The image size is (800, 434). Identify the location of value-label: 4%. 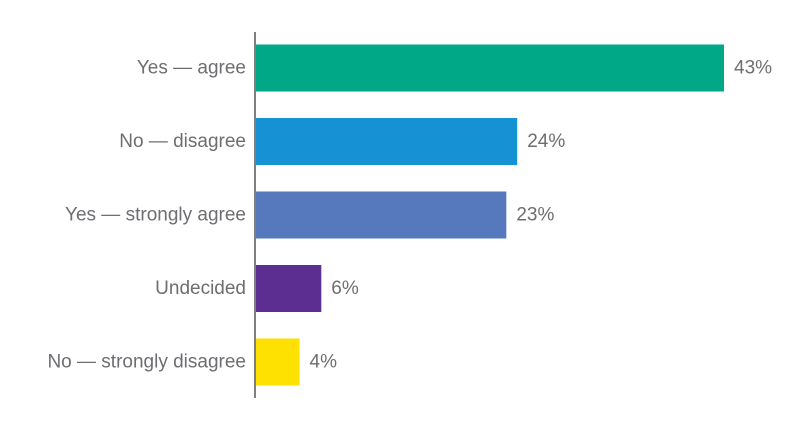
(324, 362).